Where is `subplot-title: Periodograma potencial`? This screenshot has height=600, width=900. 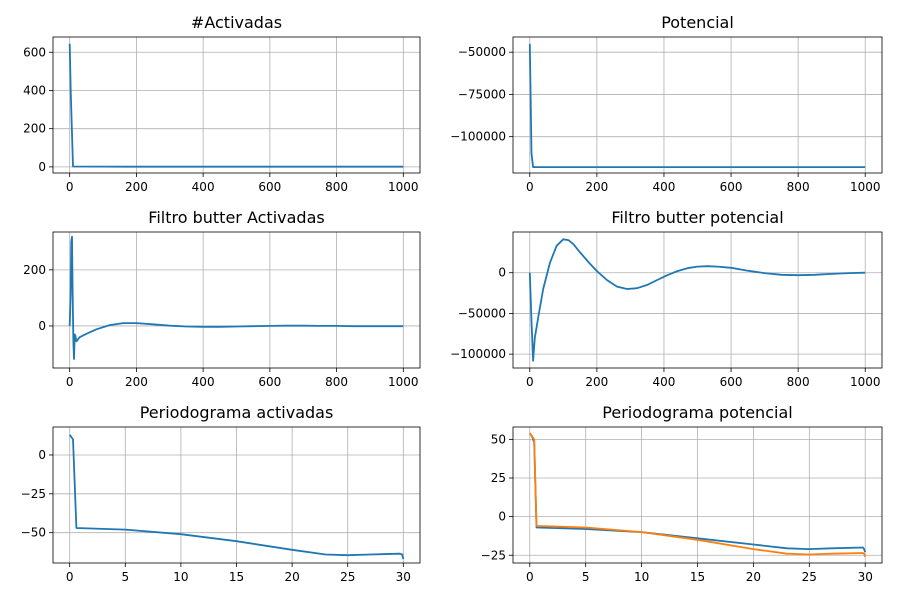 subplot-title: Periodograma potencial is located at coordinates (697, 412).